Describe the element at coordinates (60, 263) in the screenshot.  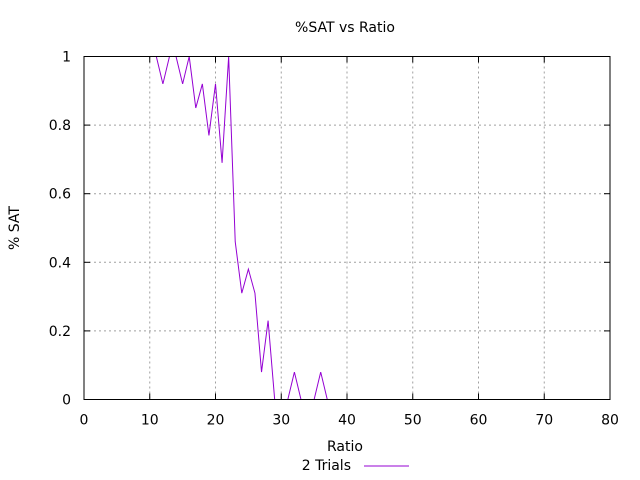
I see `y-tick-label: 0.4` at that location.